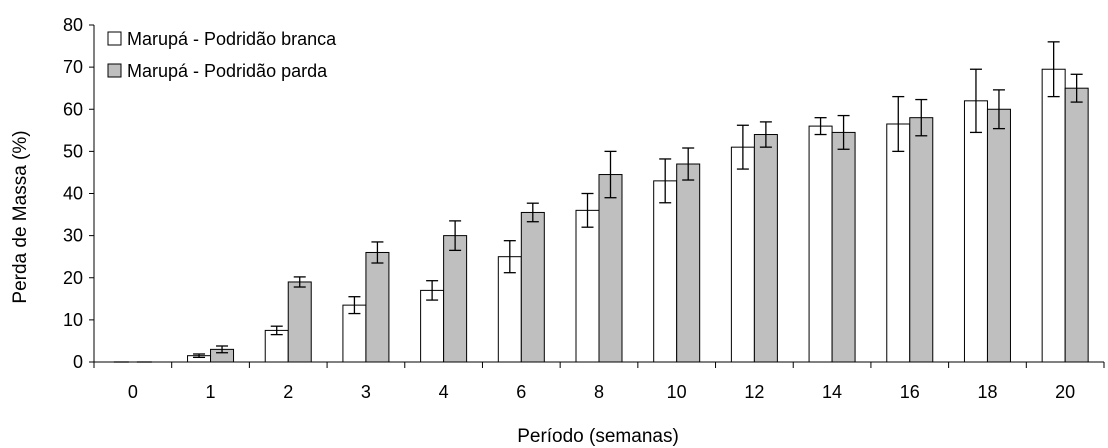 Image resolution: width=1108 pixels, height=448 pixels. What do you see at coordinates (73, 25) in the screenshot?
I see `y-tick-label: 80` at bounding box center [73, 25].